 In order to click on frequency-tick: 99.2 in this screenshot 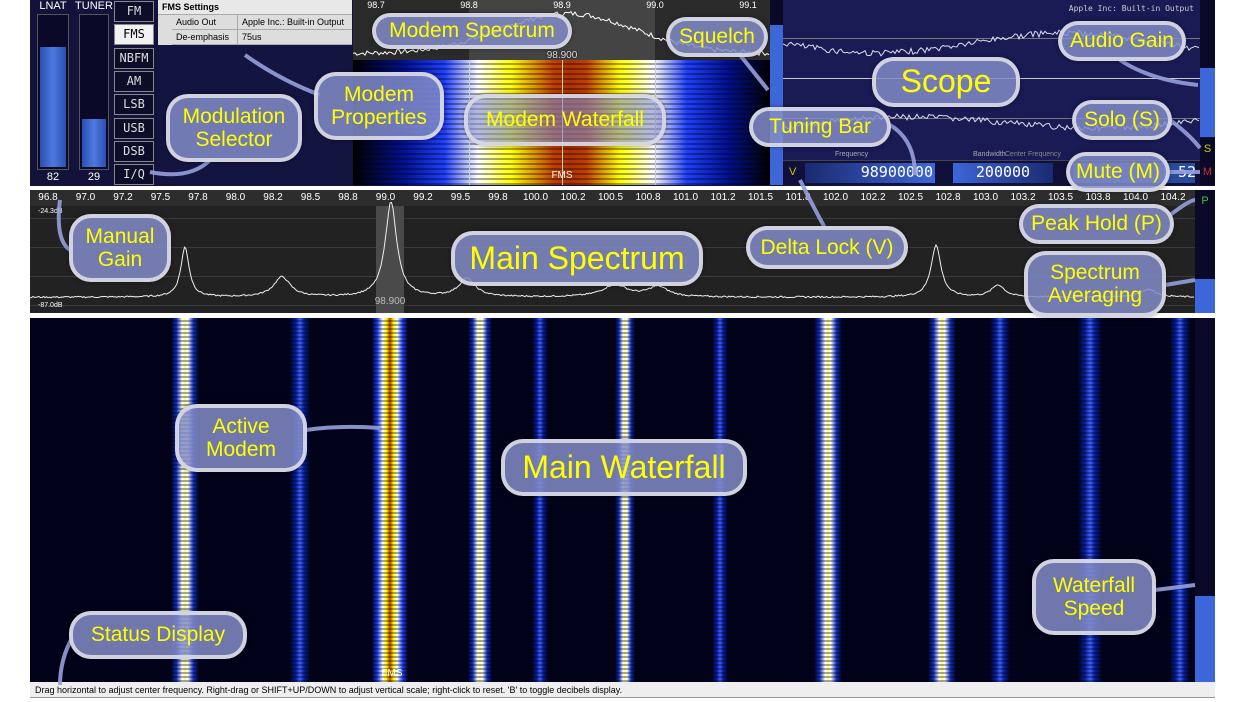, I will do `click(423, 197)`.